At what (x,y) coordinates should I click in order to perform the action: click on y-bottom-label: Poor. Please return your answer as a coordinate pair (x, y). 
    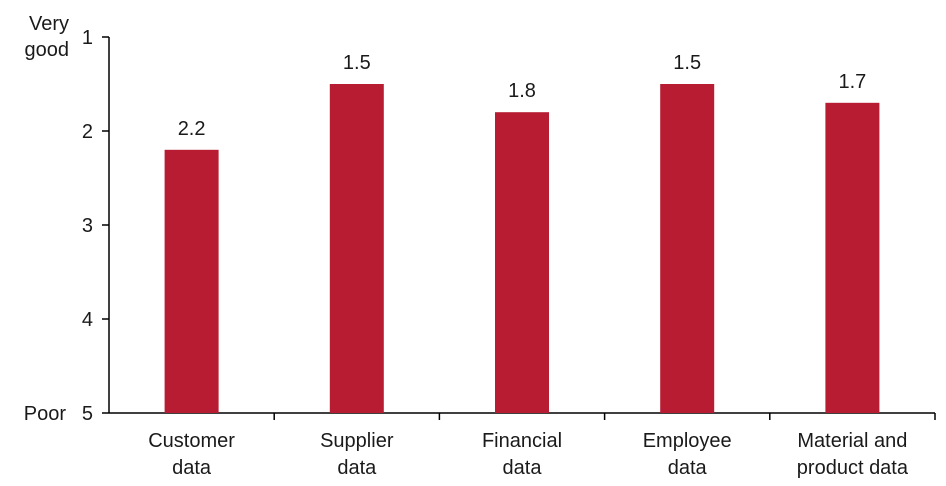
    Looking at the image, I should click on (45, 414).